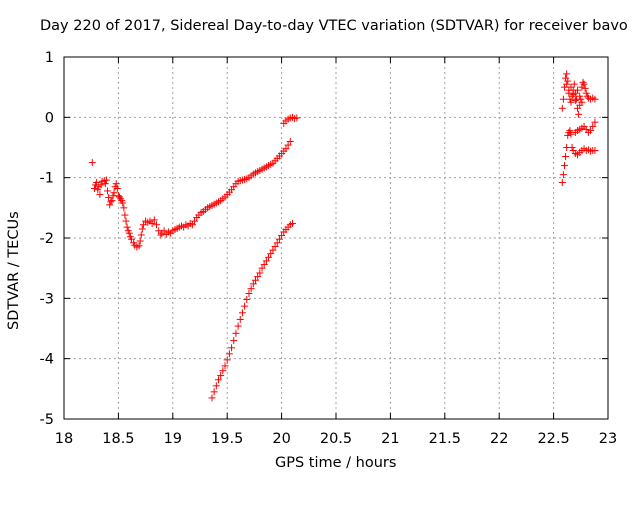  What do you see at coordinates (445, 439) in the screenshot?
I see `x-tick-label: 21.5` at bounding box center [445, 439].